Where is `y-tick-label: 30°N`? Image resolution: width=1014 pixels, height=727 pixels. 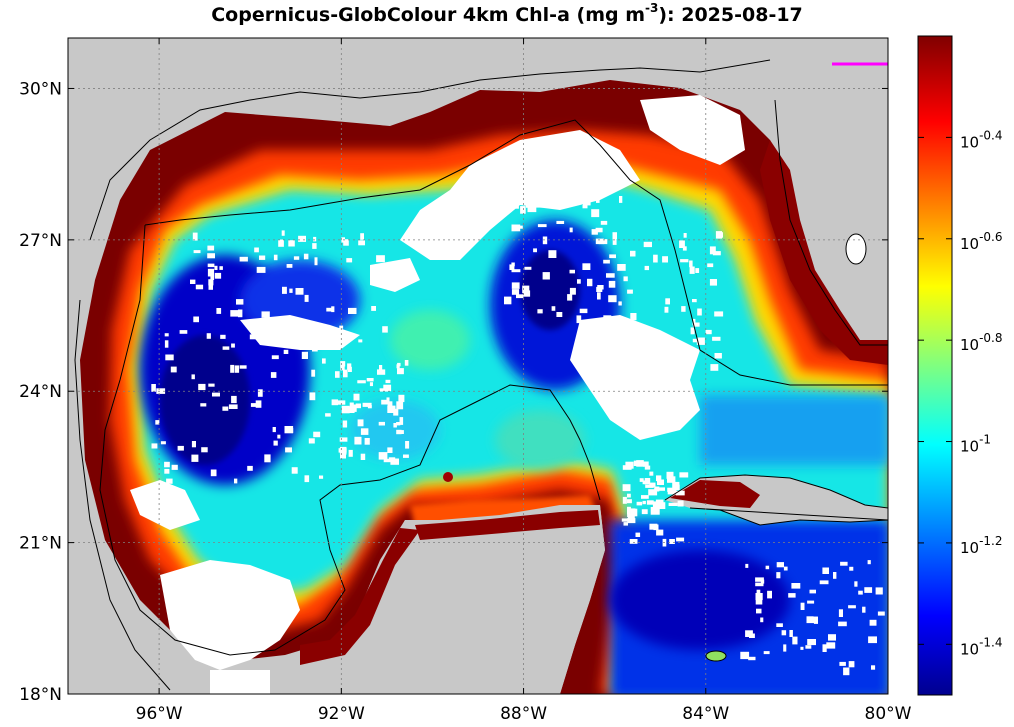 y-tick-label: 30°N is located at coordinates (40, 89).